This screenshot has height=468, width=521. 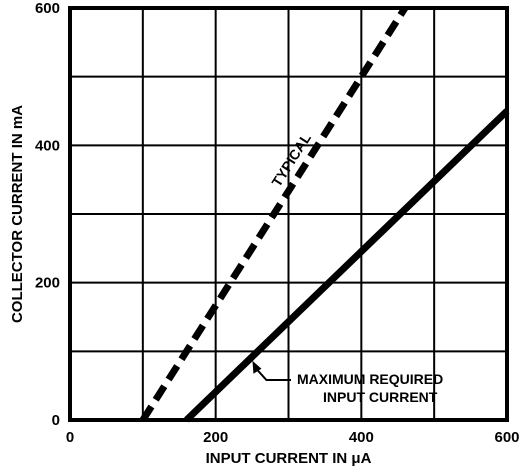 I want to click on y-tick-label: 400, so click(x=47, y=145).